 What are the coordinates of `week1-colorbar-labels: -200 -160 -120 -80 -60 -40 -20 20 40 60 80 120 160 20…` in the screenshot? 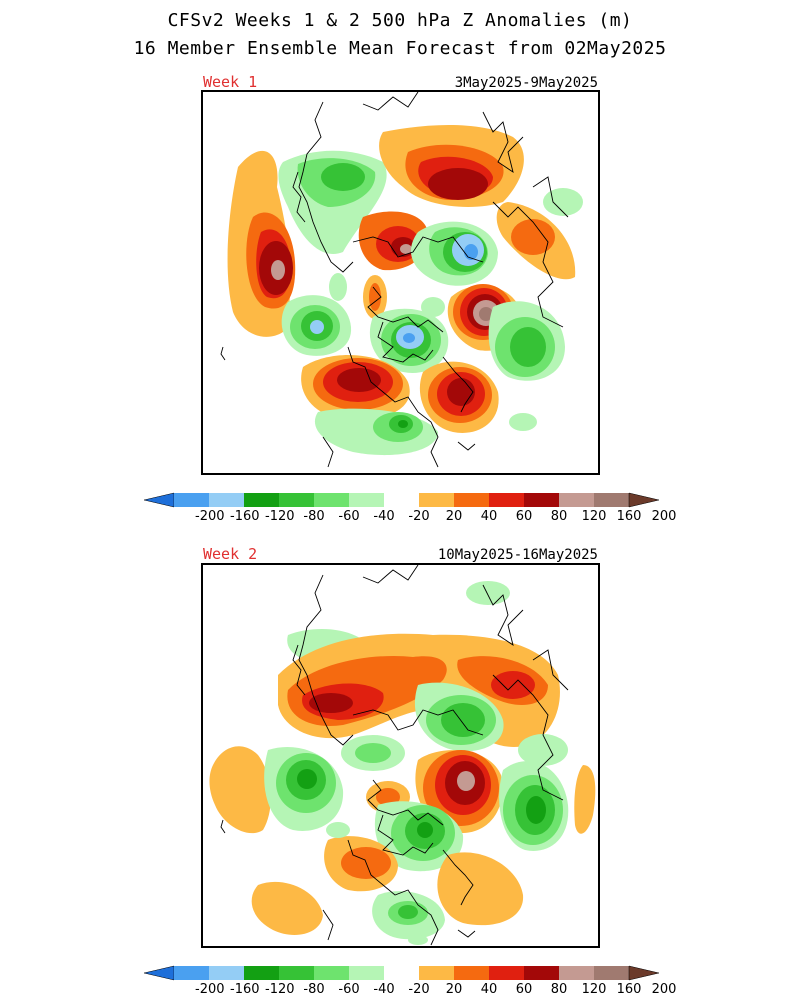 It's located at (410, 518).